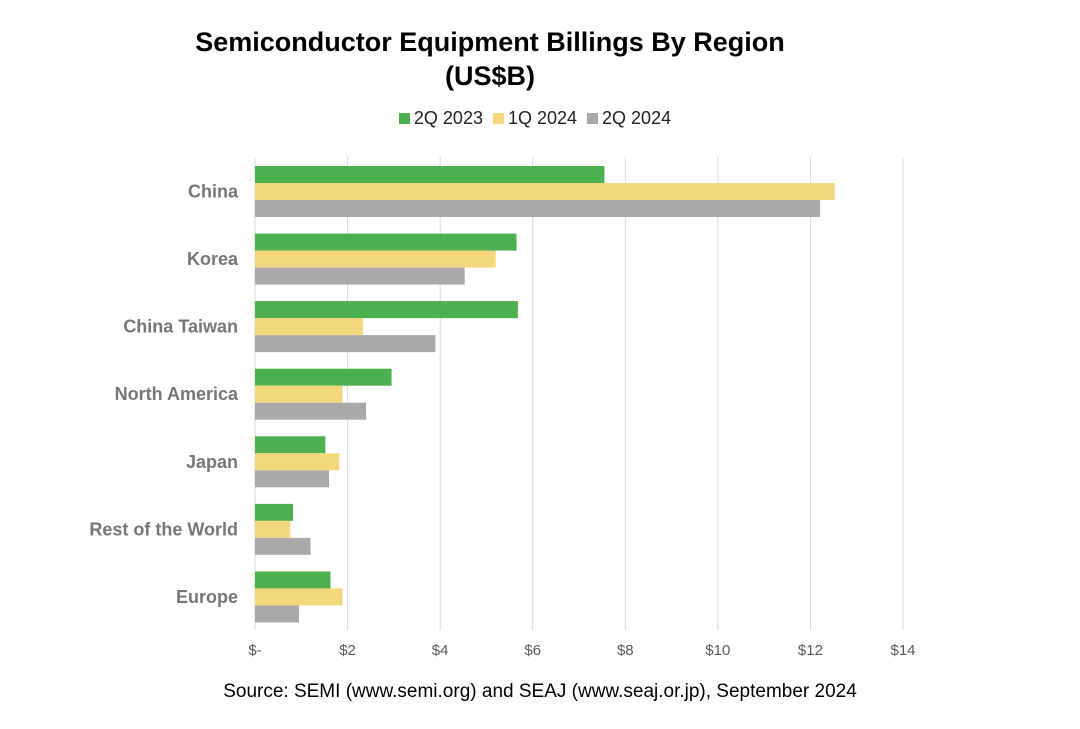  What do you see at coordinates (180, 327) in the screenshot?
I see `category-label: China Taiwan` at bounding box center [180, 327].